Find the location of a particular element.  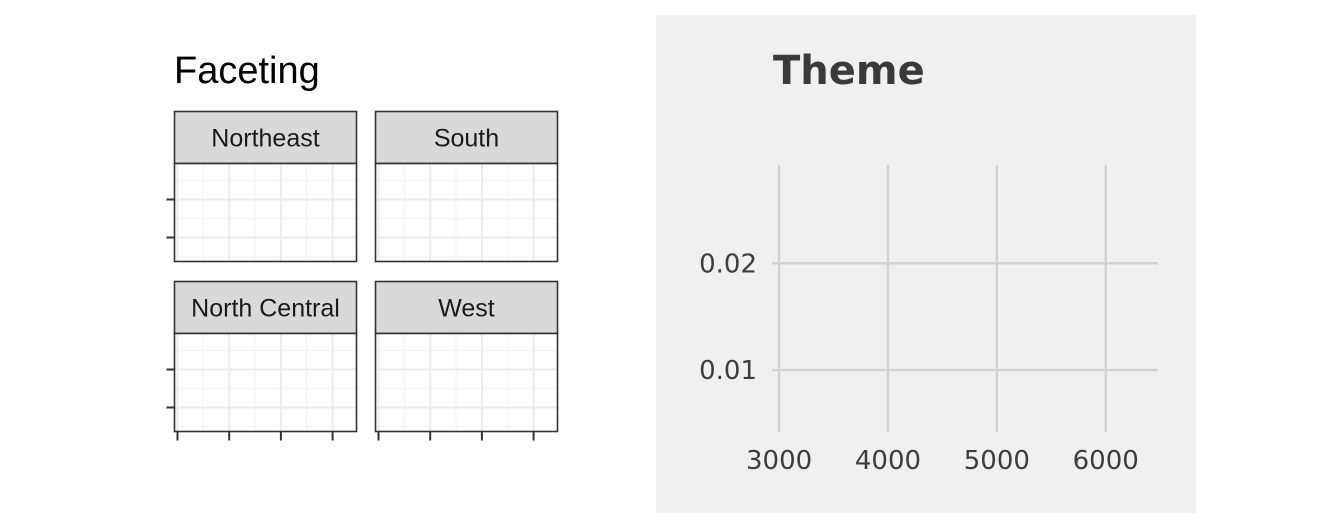

facet-strip-northeast is located at coordinates (265, 137).